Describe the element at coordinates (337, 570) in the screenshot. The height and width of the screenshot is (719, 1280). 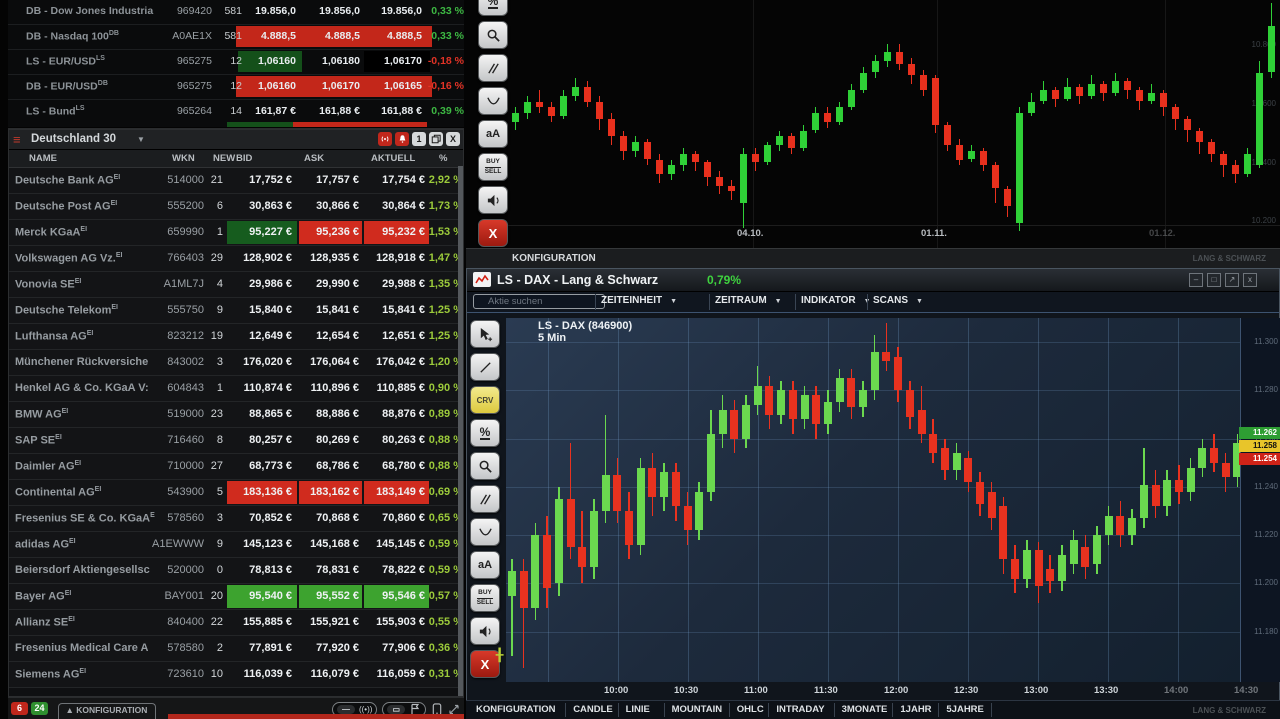
I see `ask-value: 78,831 €` at that location.